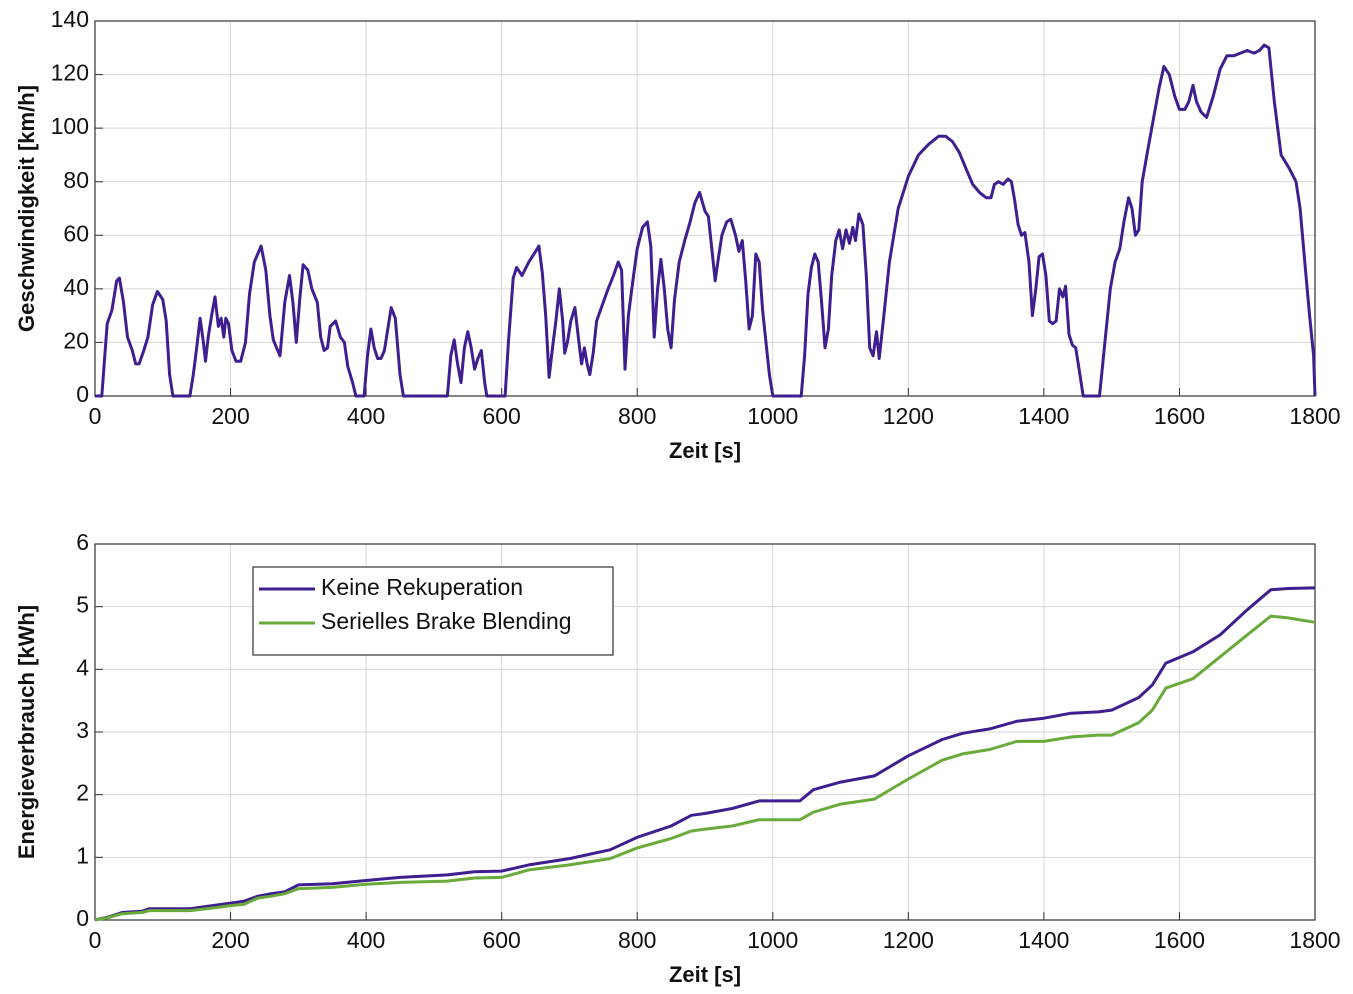  Describe the element at coordinates (76, 287) in the screenshot. I see `y-tick-label: 40` at that location.